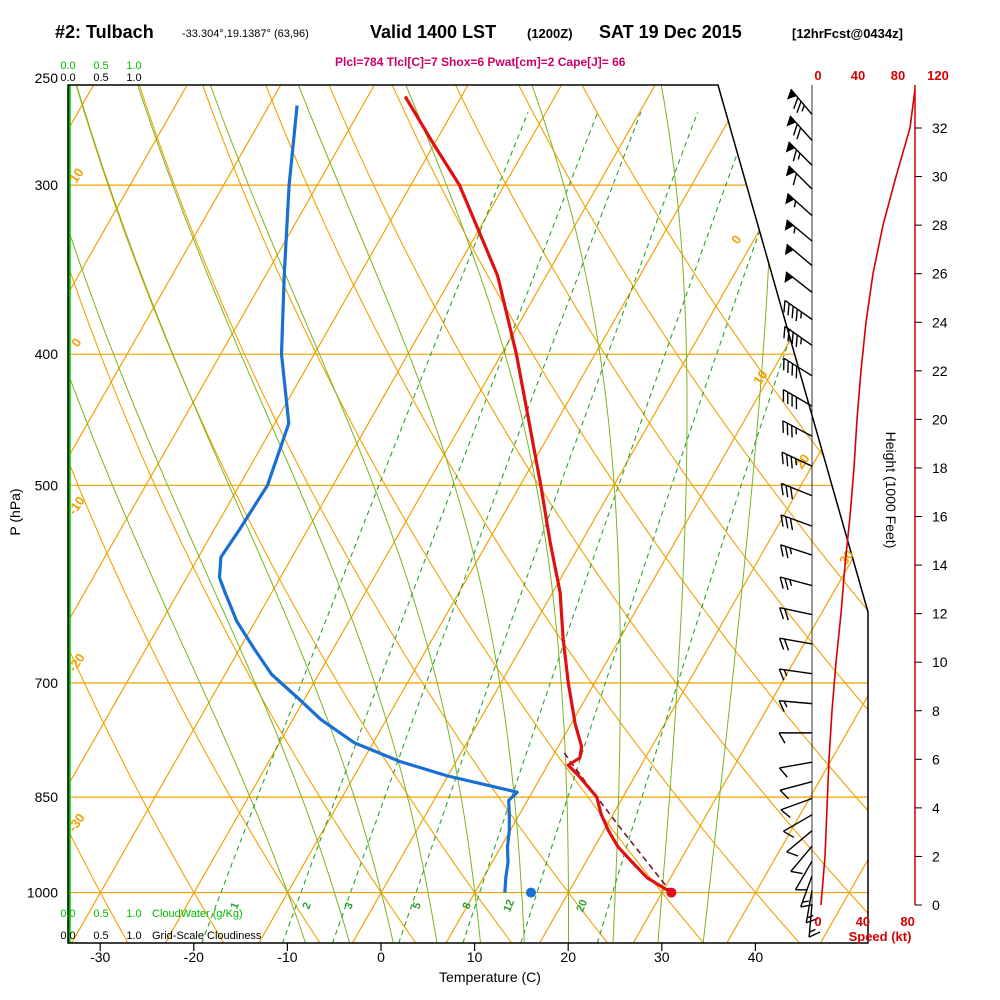  I want to click on station-title: #2: Tulbach, so click(104, 32).